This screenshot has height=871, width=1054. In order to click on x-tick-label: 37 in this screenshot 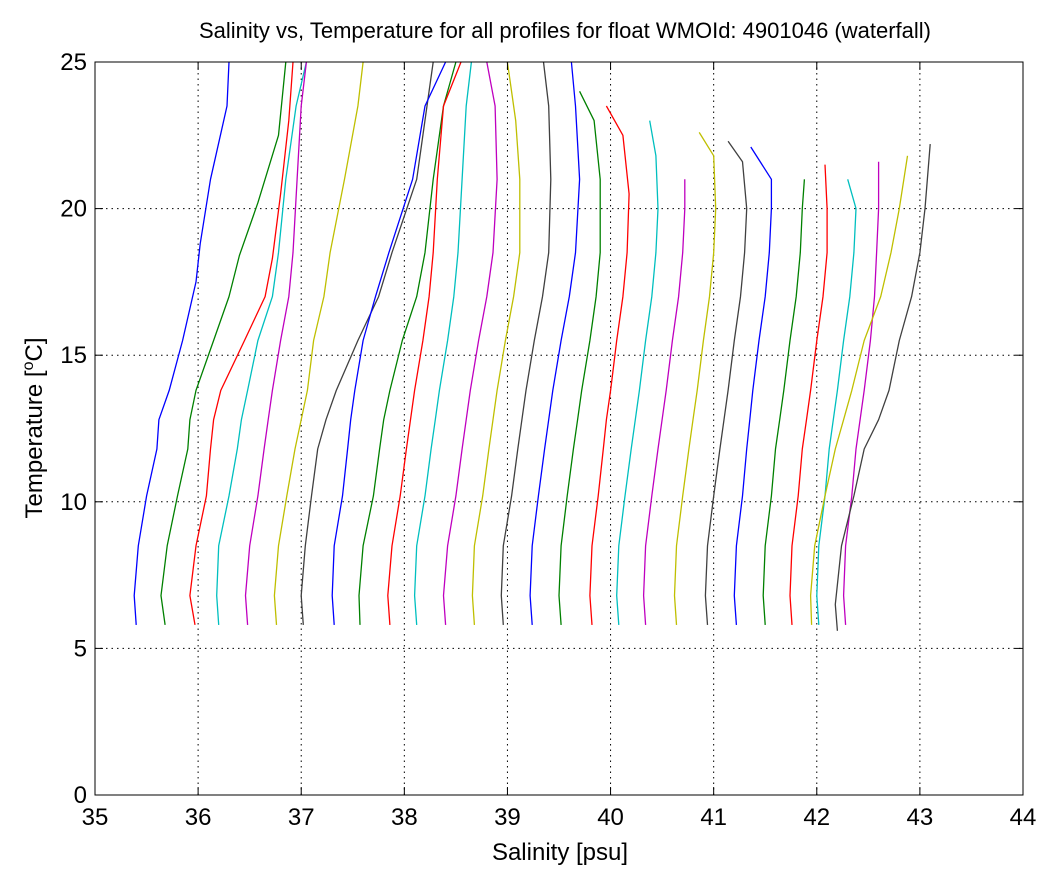, I will do `click(301, 817)`.